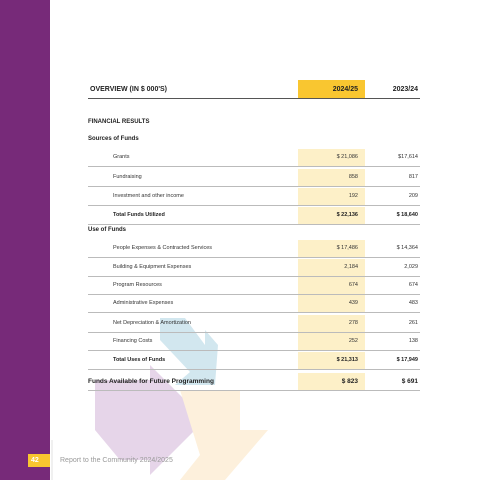  Describe the element at coordinates (150, 420) in the screenshot. I see `arrow-purple` at that location.